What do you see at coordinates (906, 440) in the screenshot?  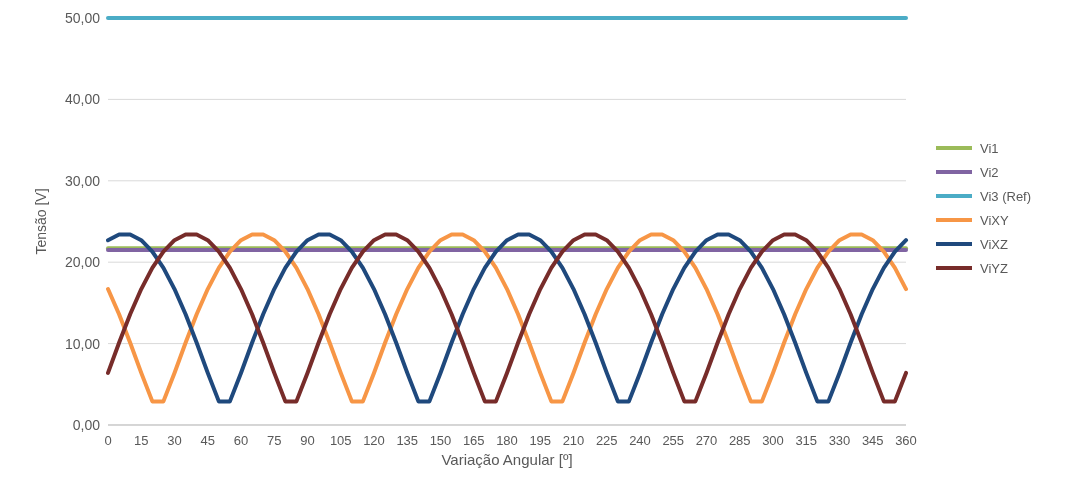 I see `x-tick-label: 360` at bounding box center [906, 440].